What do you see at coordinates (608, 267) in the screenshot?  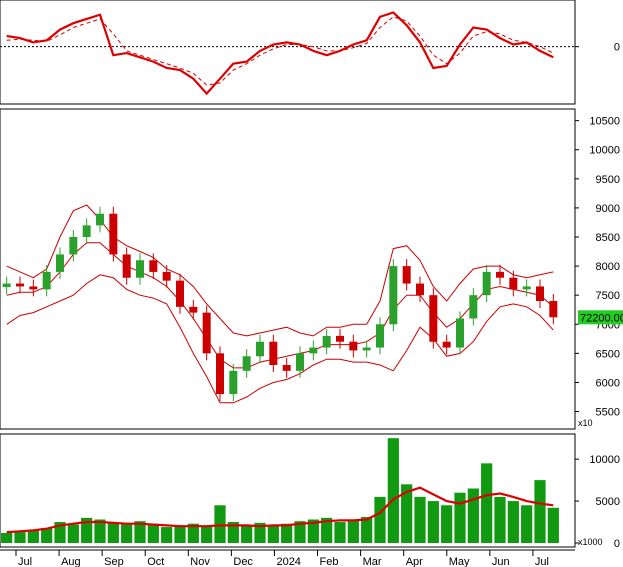 I see `price-tick-label: 8000` at bounding box center [608, 267].